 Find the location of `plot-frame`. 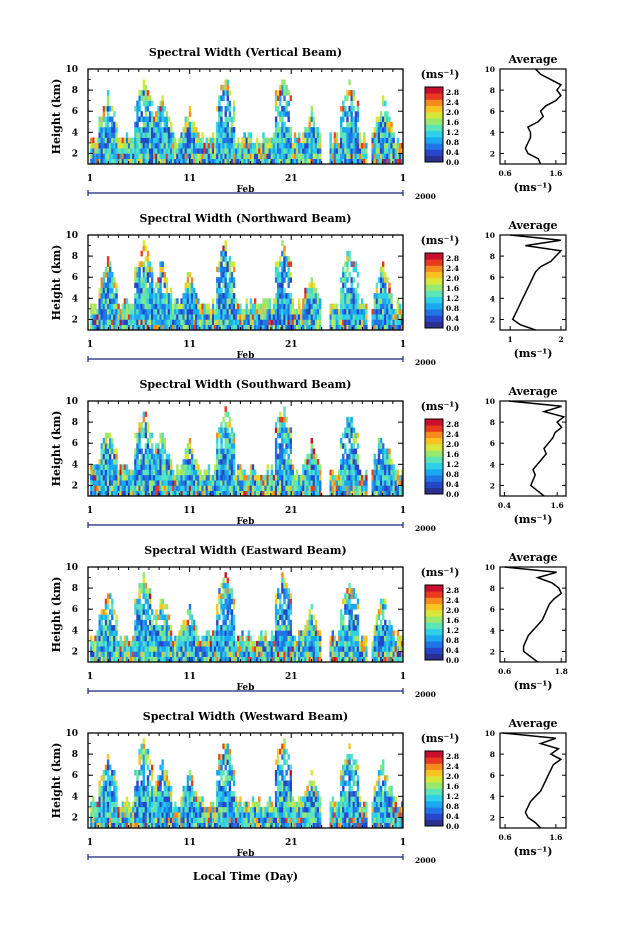

plot-frame is located at coordinates (245, 282).